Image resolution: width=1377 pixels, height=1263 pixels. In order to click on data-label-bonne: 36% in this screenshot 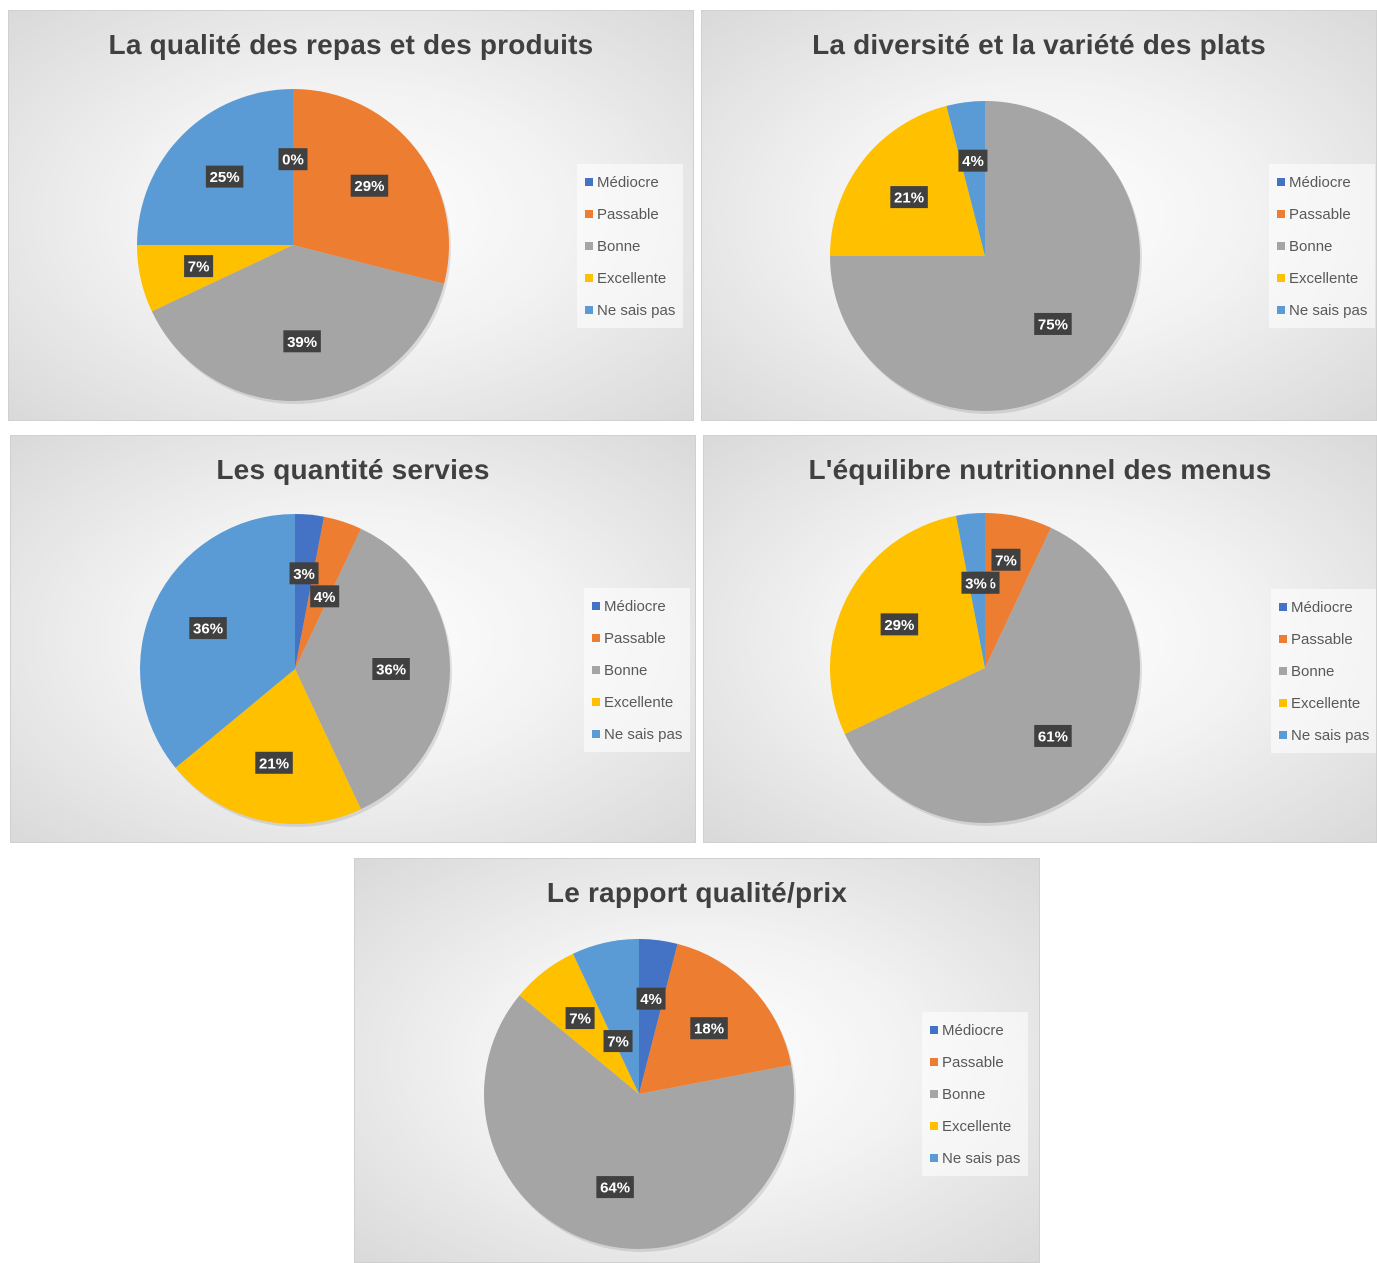, I will do `click(391, 670)`.